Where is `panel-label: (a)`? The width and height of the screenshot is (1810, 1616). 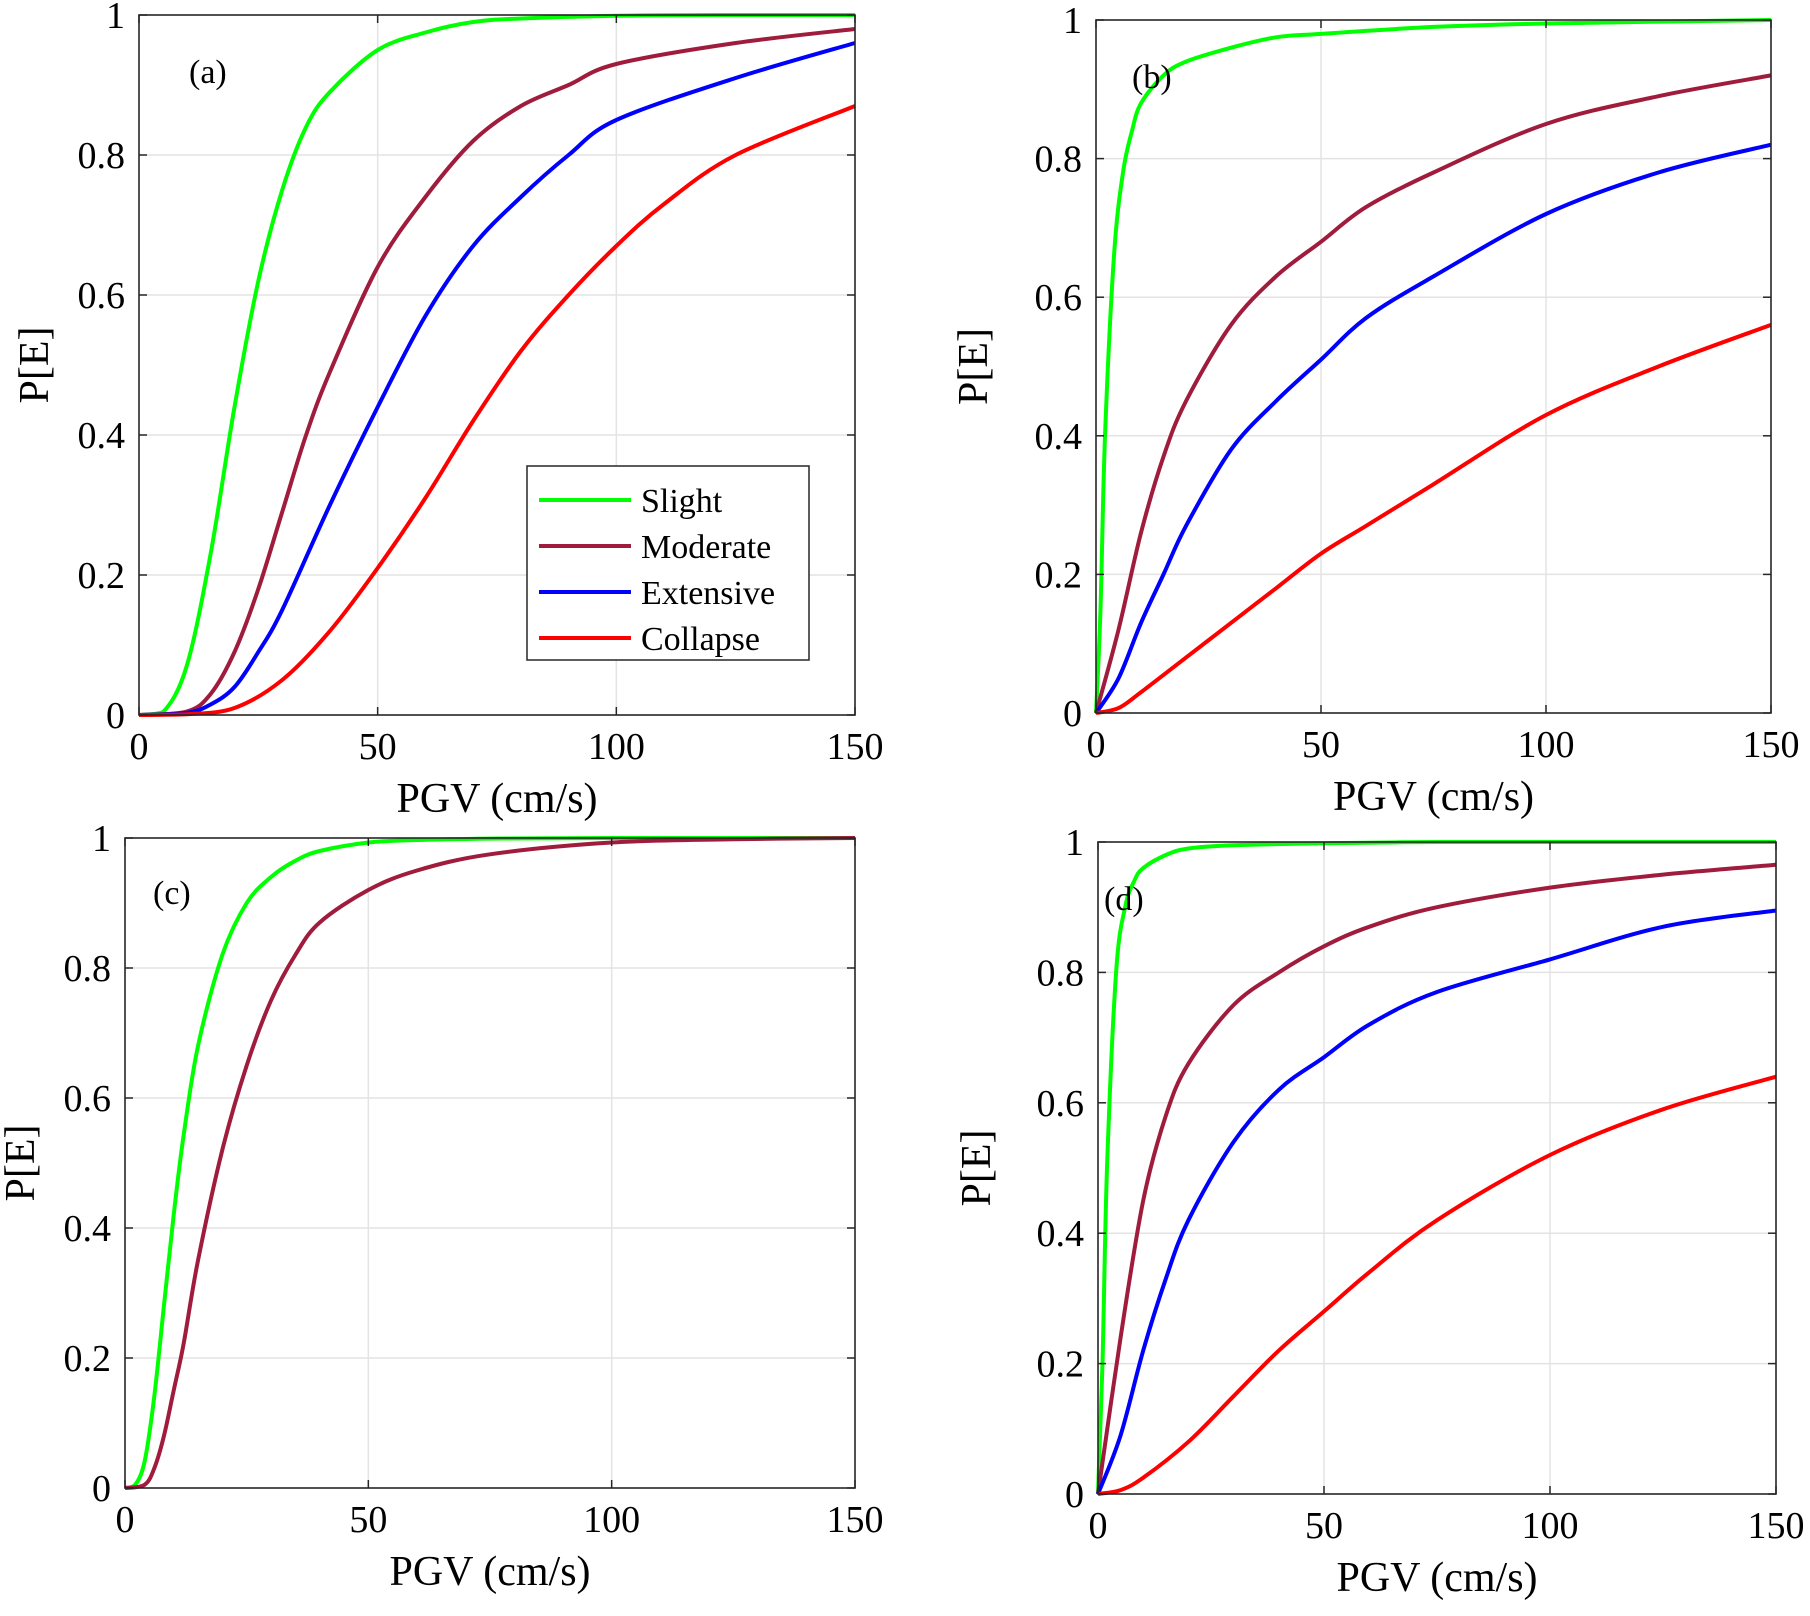
panel-label: (a) is located at coordinates (208, 72).